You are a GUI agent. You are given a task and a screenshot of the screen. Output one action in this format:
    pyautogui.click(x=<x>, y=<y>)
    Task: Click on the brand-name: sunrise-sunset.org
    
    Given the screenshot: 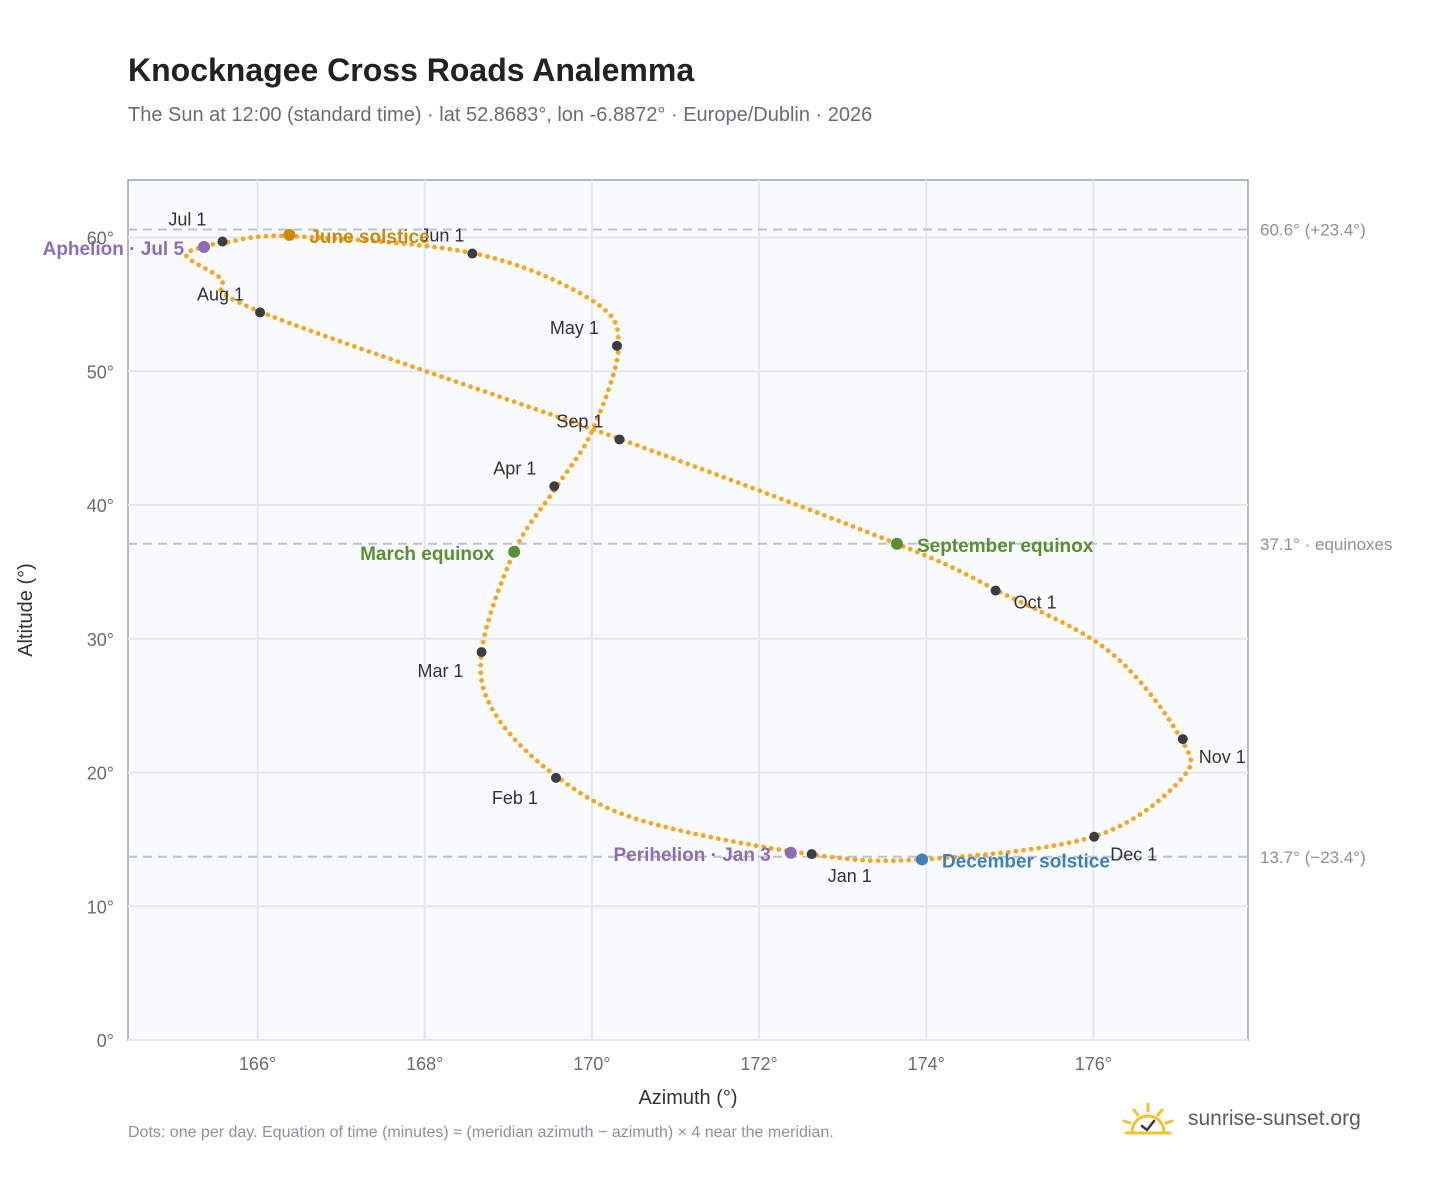 What is the action you would take?
    pyautogui.click(x=1274, y=1118)
    